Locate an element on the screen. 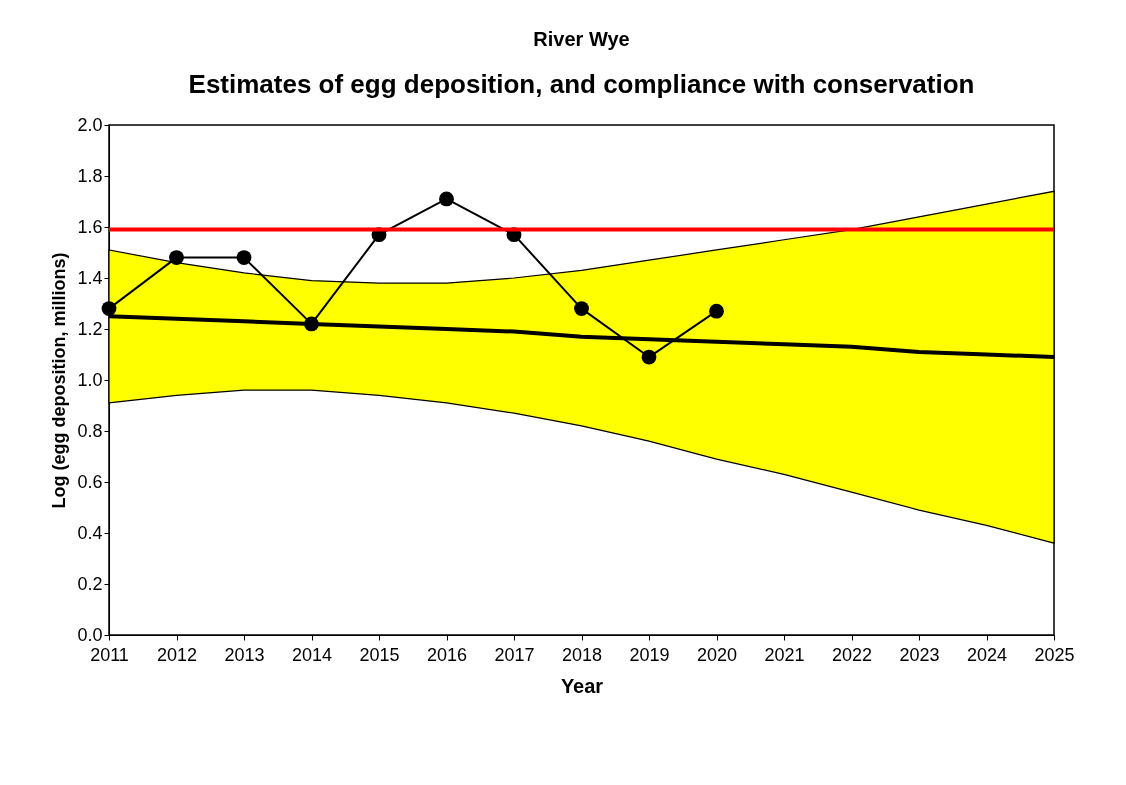 Image resolution: width=1126 pixels, height=785 pixels. y-tick-label: 0.6 is located at coordinates (90, 481).